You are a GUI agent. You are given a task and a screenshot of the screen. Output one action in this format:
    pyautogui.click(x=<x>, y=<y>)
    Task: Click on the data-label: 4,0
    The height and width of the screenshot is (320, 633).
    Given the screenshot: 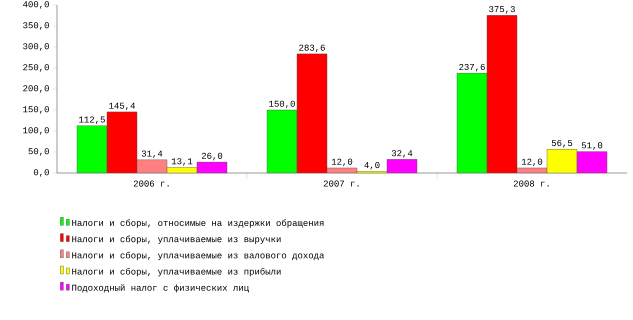 What is the action you would take?
    pyautogui.click(x=372, y=166)
    